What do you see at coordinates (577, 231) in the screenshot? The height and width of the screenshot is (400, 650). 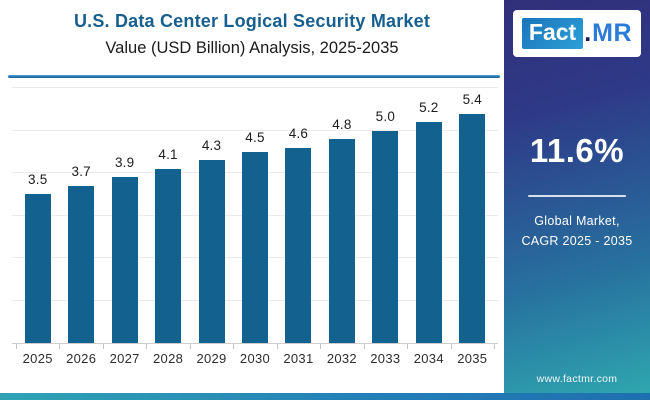 I see `cagr-label: Global Market, CAGR 2025 - 2035` at bounding box center [577, 231].